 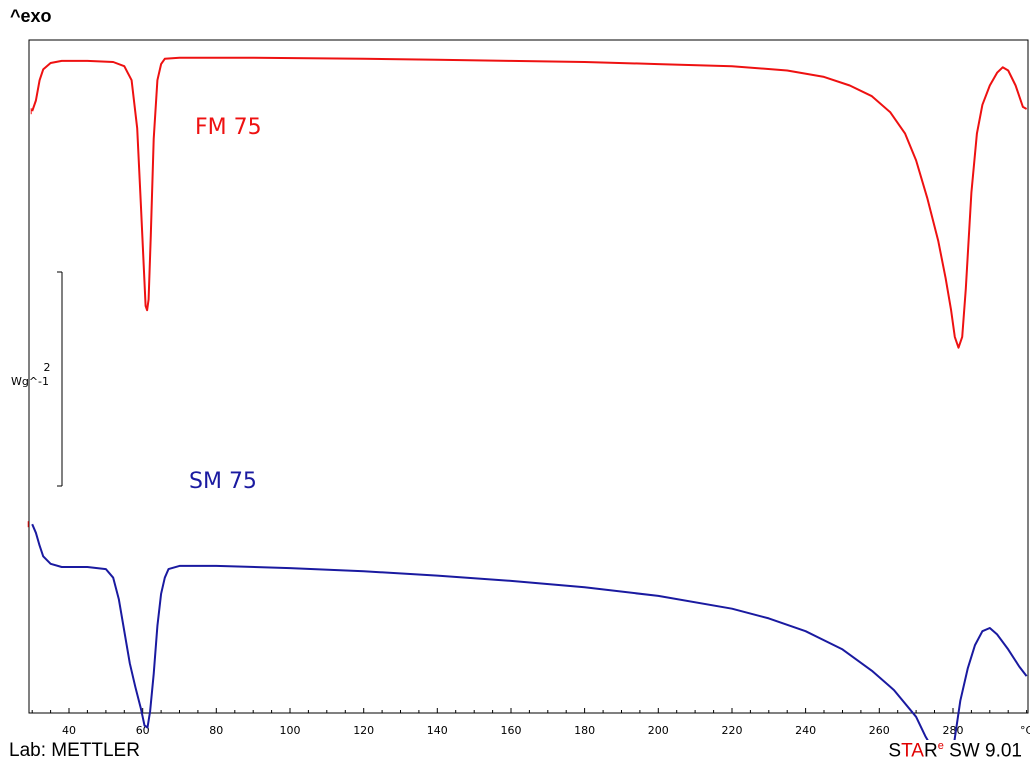 What do you see at coordinates (74, 750) in the screenshot?
I see `lab-label: Lab: METTLER` at bounding box center [74, 750].